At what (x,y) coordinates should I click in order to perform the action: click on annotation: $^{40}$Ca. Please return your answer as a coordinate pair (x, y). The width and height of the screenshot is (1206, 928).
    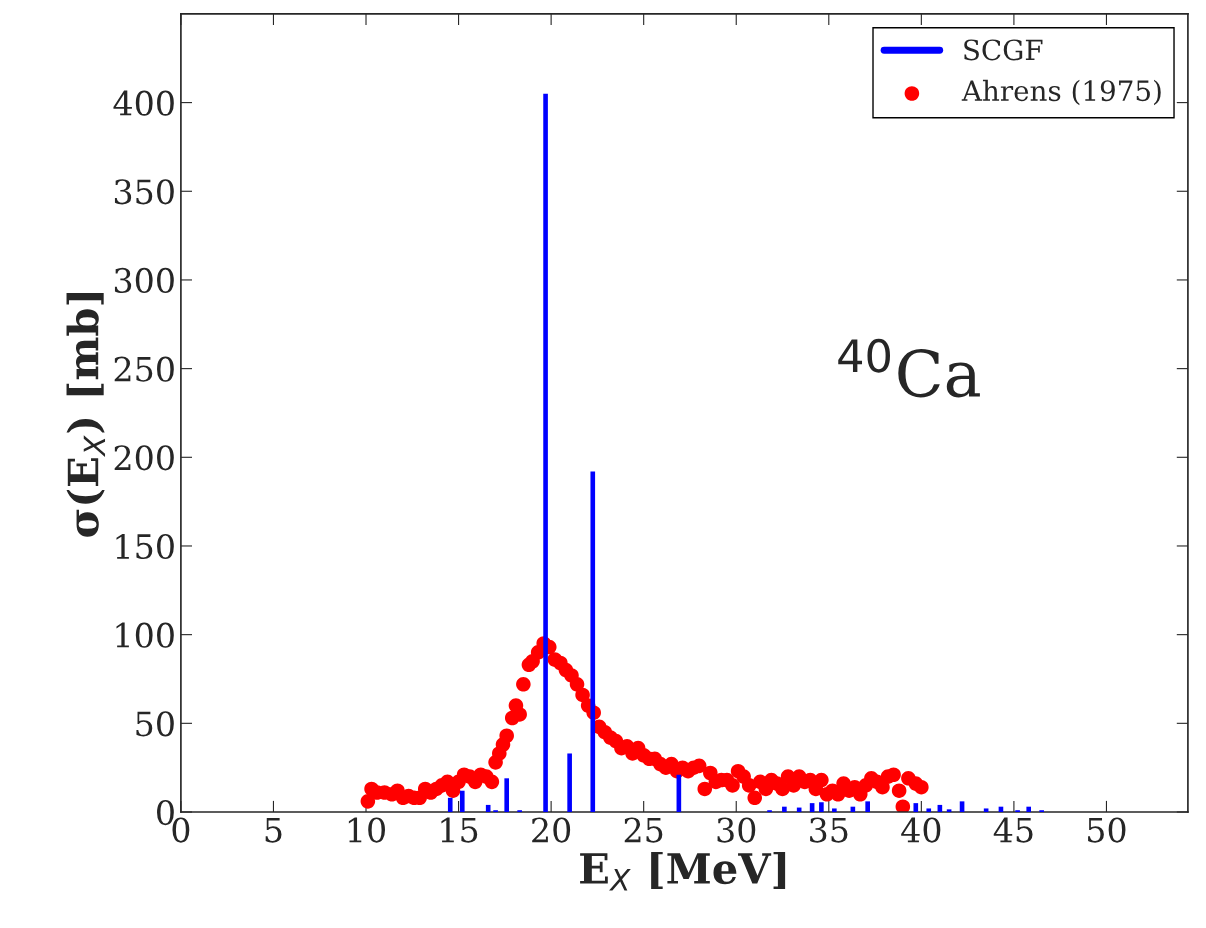
    Looking at the image, I should click on (909, 368).